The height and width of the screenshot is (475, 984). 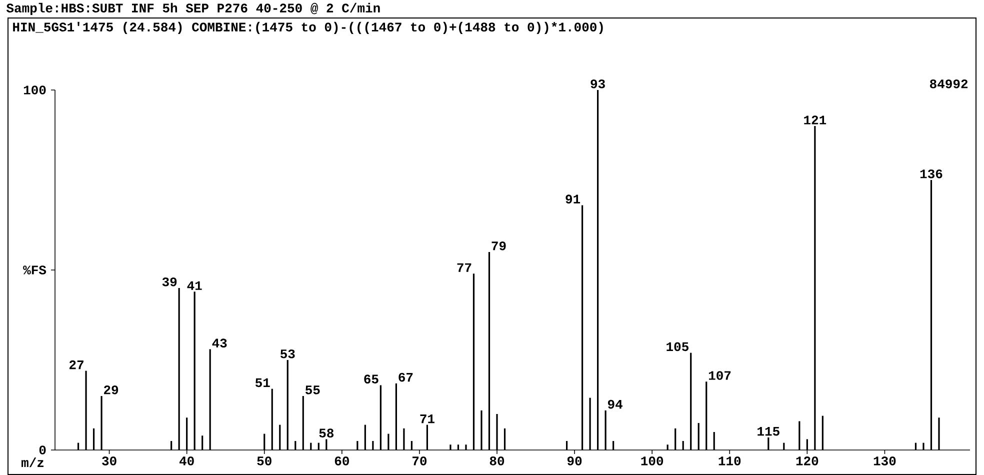 What do you see at coordinates (262, 383) in the screenshot?
I see `annotation: 51` at bounding box center [262, 383].